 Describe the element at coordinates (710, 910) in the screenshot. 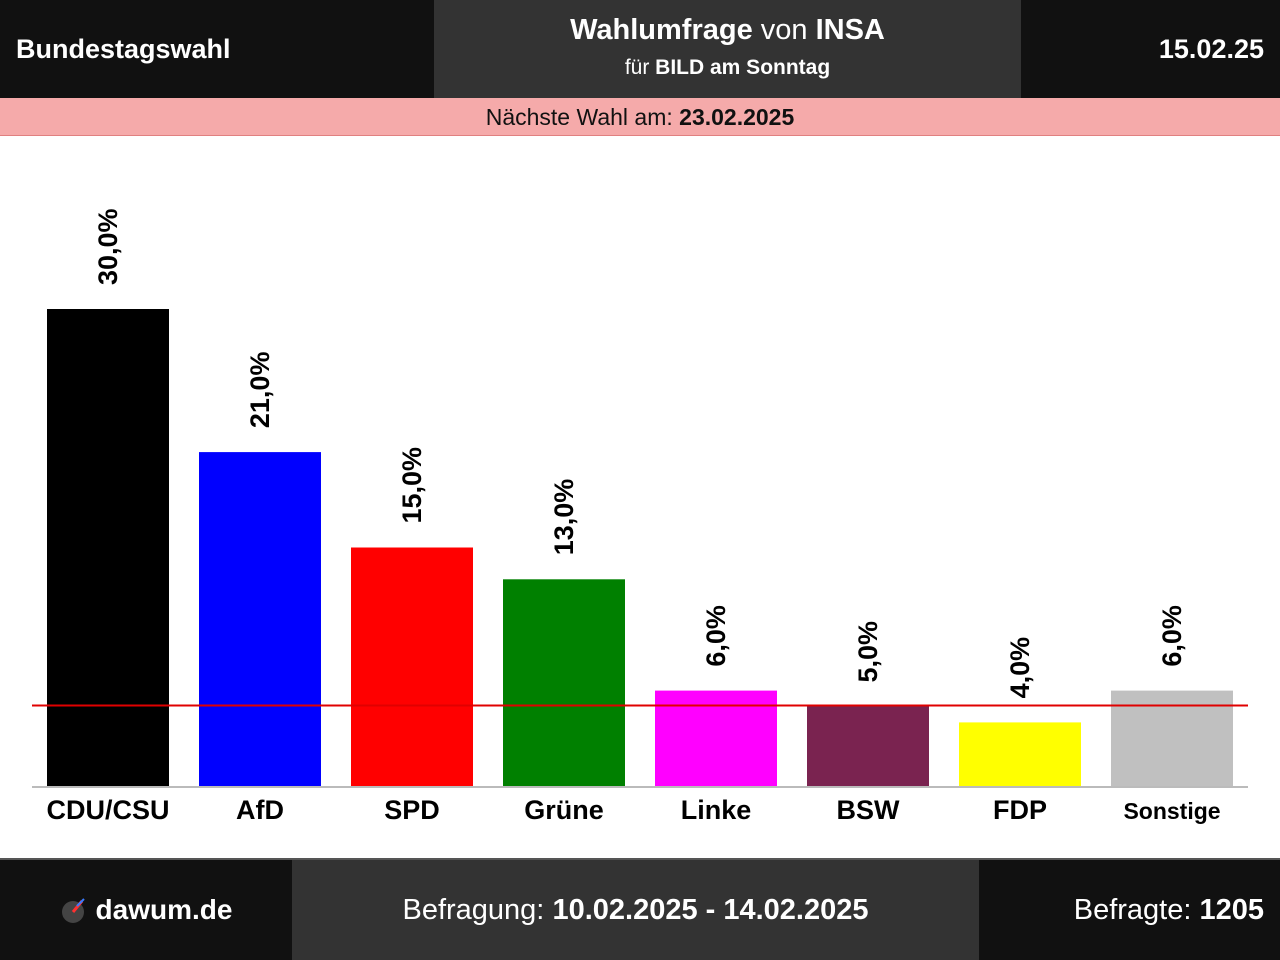

I see `survey-period-value: 10.02.2025 - 14.02.2025` at that location.